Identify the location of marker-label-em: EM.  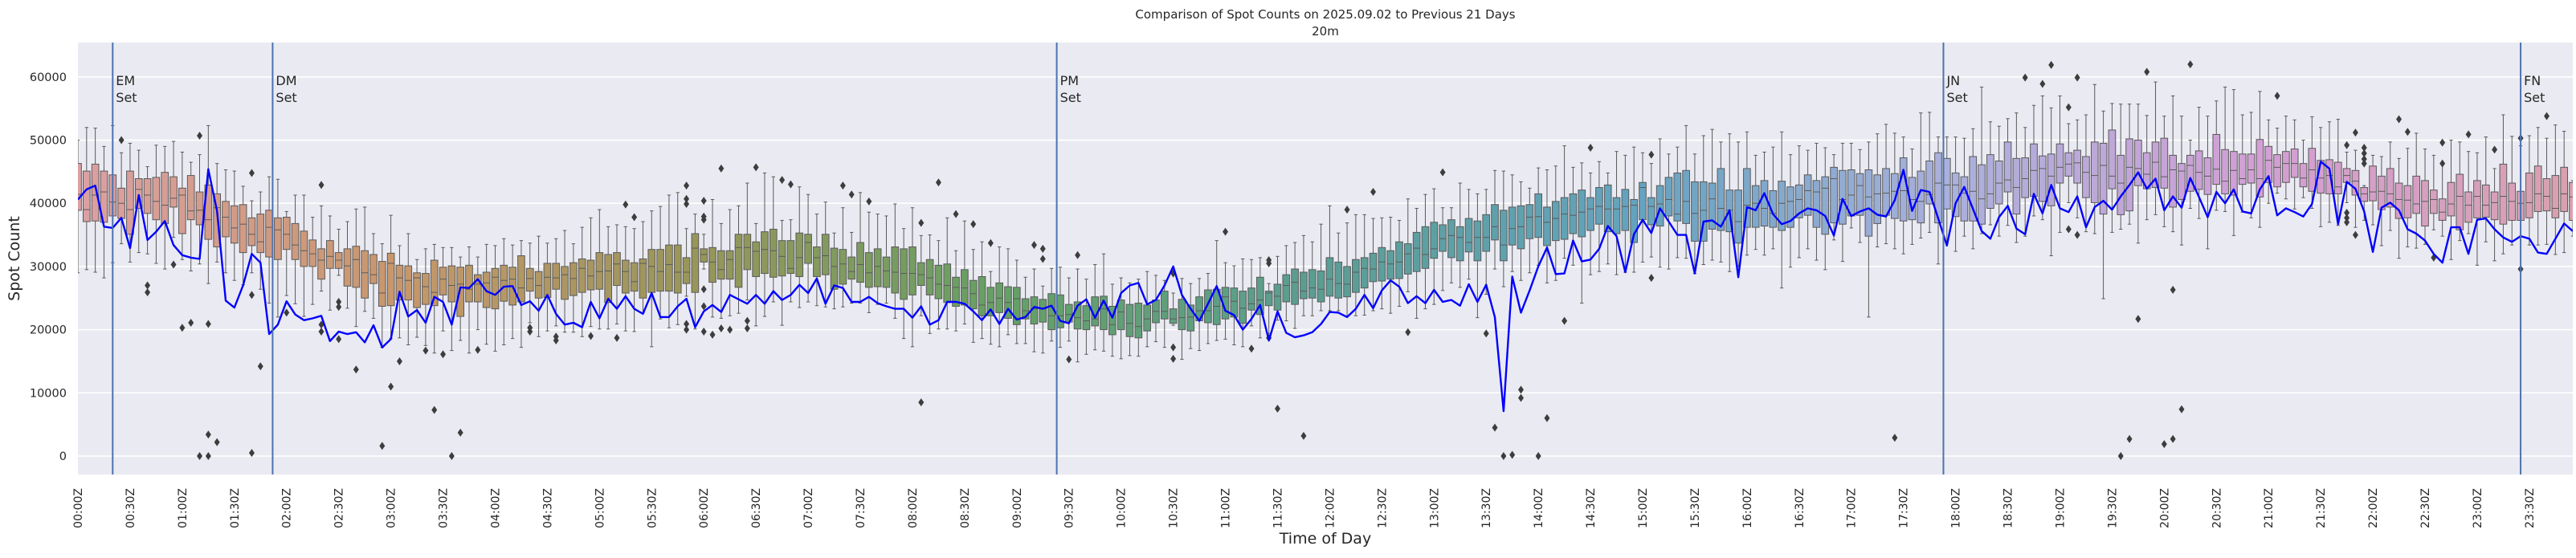
(125, 80).